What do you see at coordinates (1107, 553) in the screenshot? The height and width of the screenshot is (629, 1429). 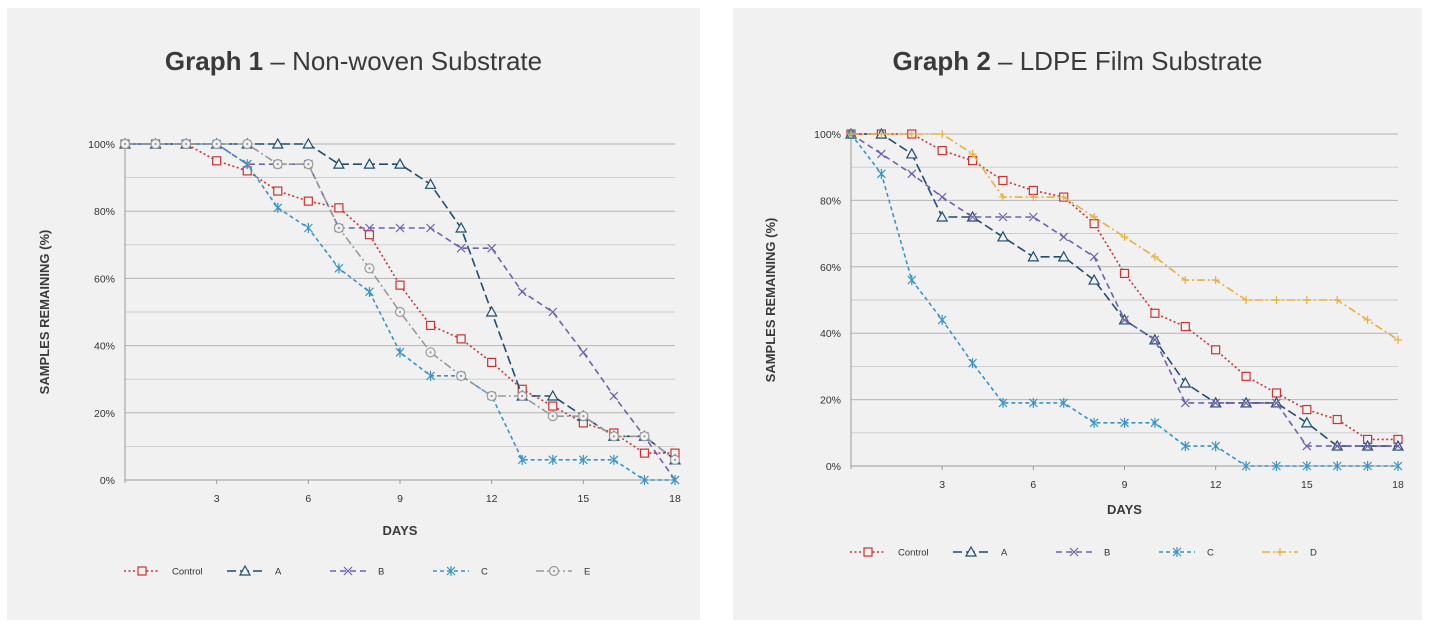 I see `chart2-legend-label: B` at bounding box center [1107, 553].